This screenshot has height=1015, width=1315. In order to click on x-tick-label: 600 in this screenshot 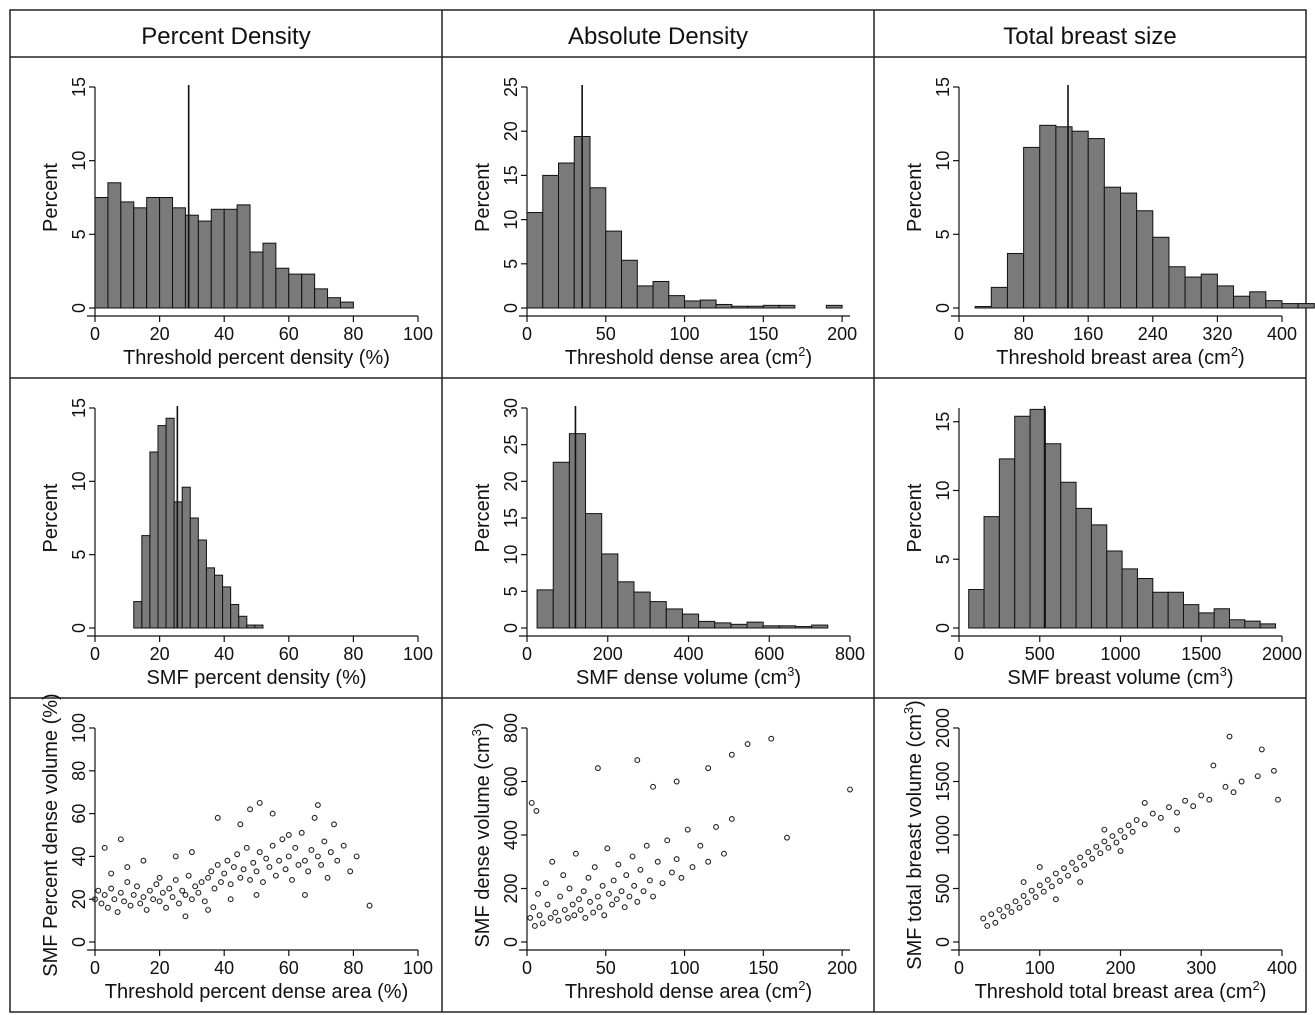, I will do `click(769, 654)`.